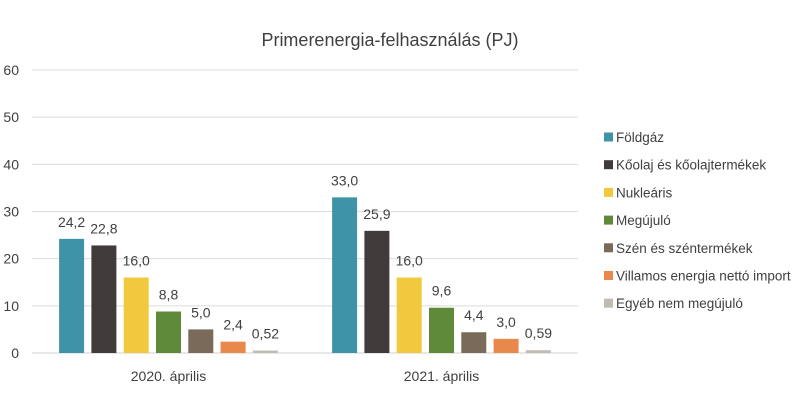 The height and width of the screenshot is (418, 800). I want to click on data-label: 24,2, so click(71, 222).